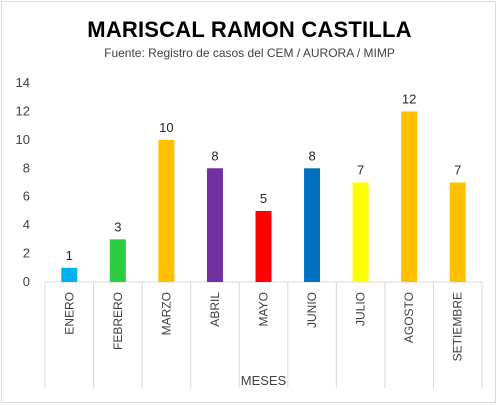  What do you see at coordinates (166, 313) in the screenshot?
I see `x-tick-label: MARZO` at bounding box center [166, 313].